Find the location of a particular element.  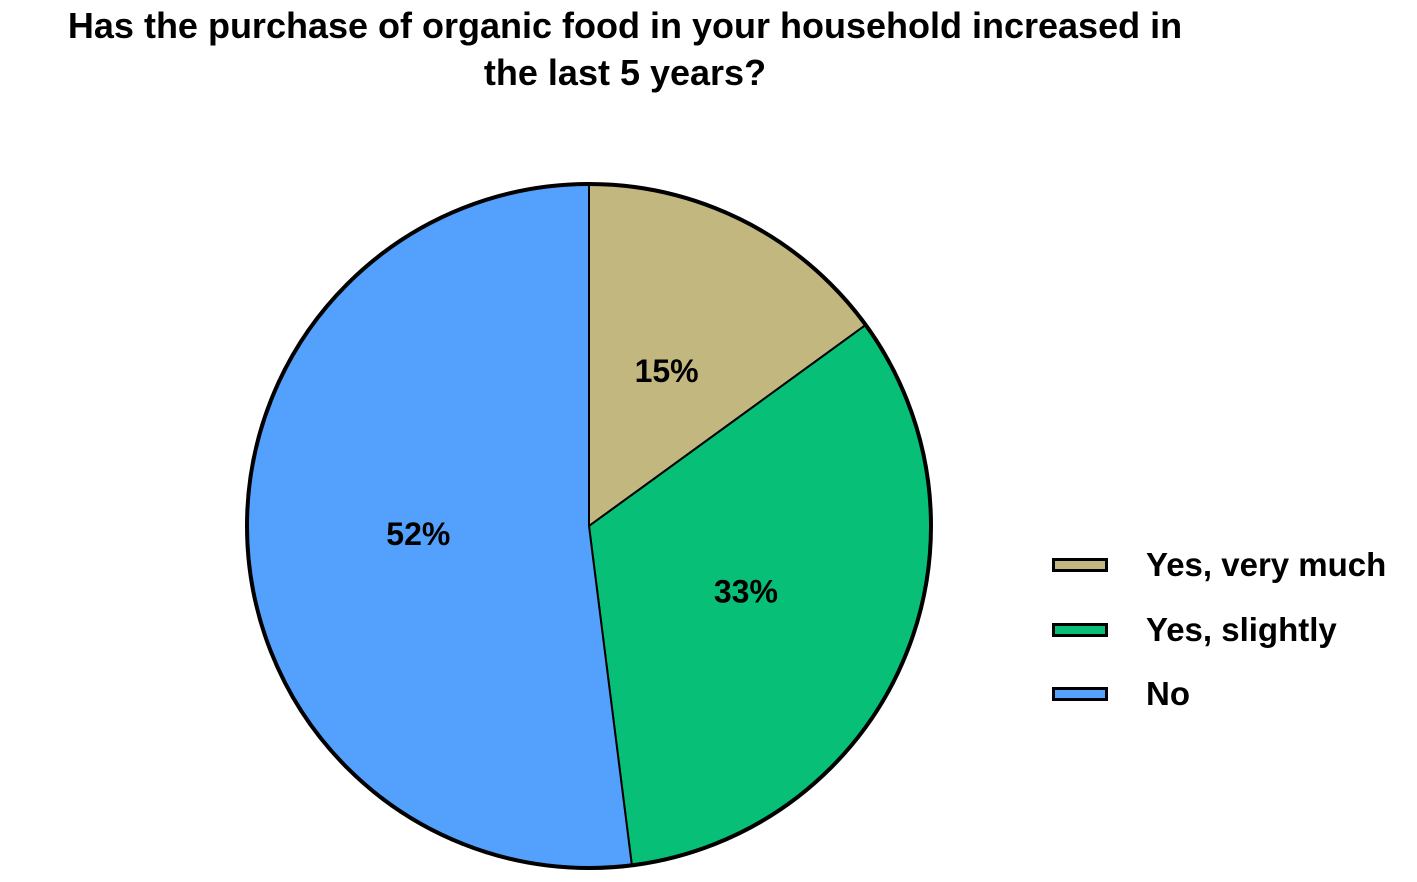

legend-label: Yes, slightly is located at coordinates (1241, 629).